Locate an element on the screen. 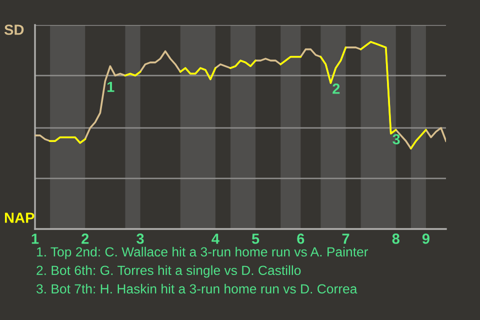 This screenshot has height=320, width=480. x-tick-label: 5 is located at coordinates (256, 239).